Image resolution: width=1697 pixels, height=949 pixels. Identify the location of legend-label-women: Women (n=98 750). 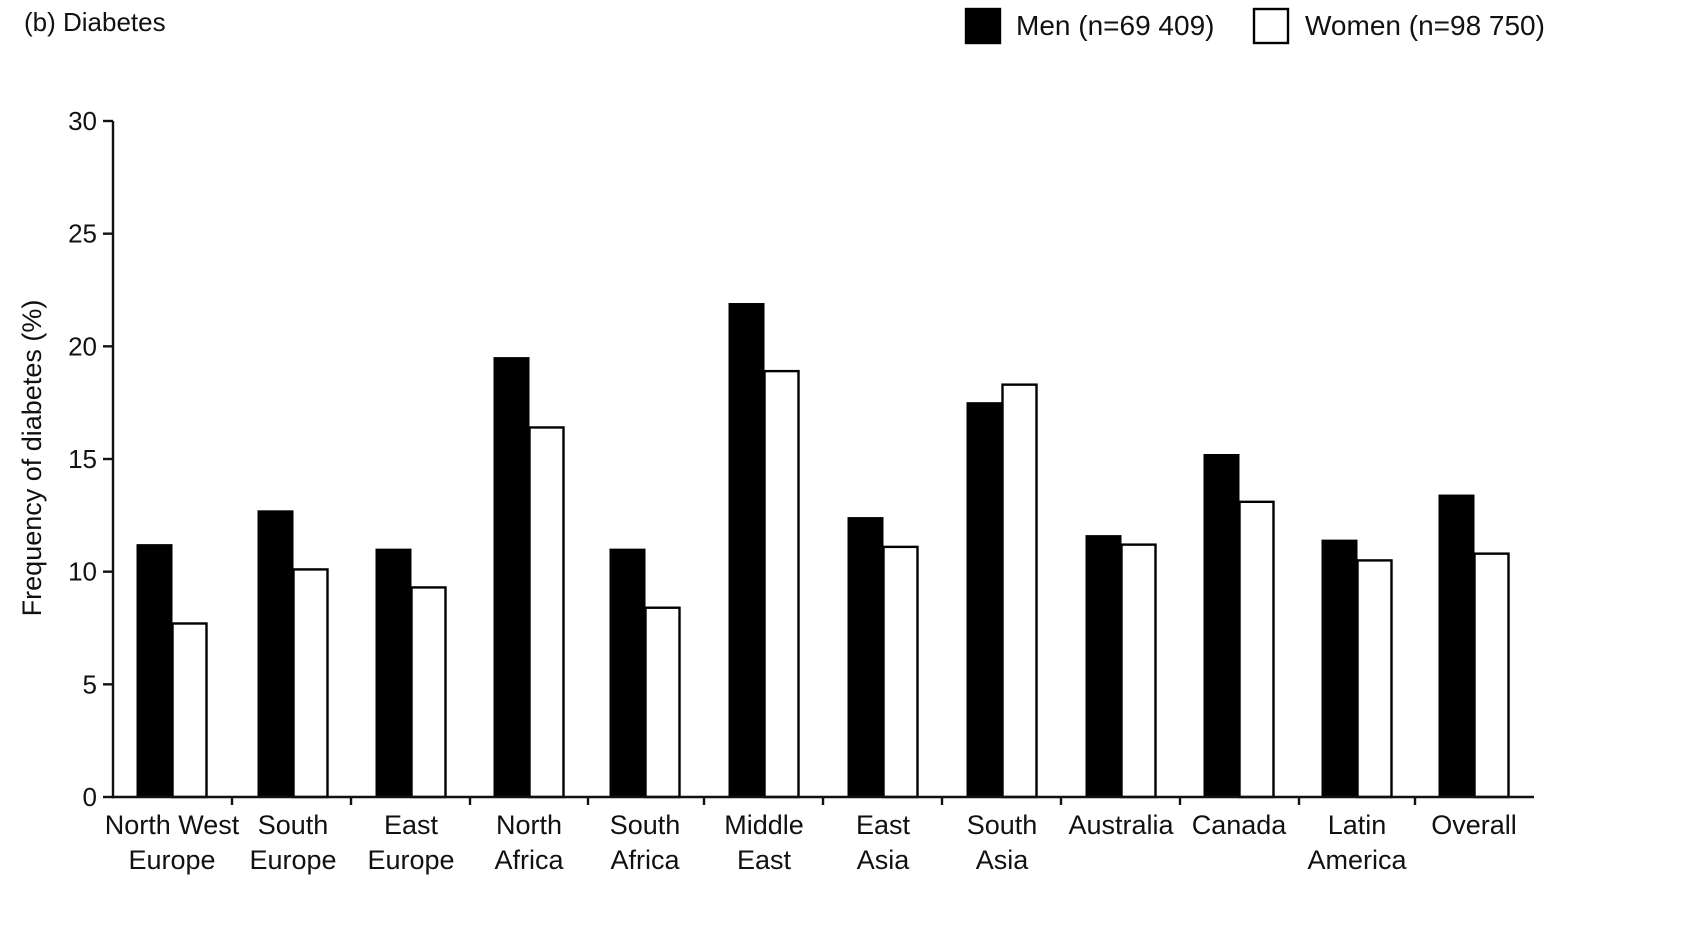
(1425, 25).